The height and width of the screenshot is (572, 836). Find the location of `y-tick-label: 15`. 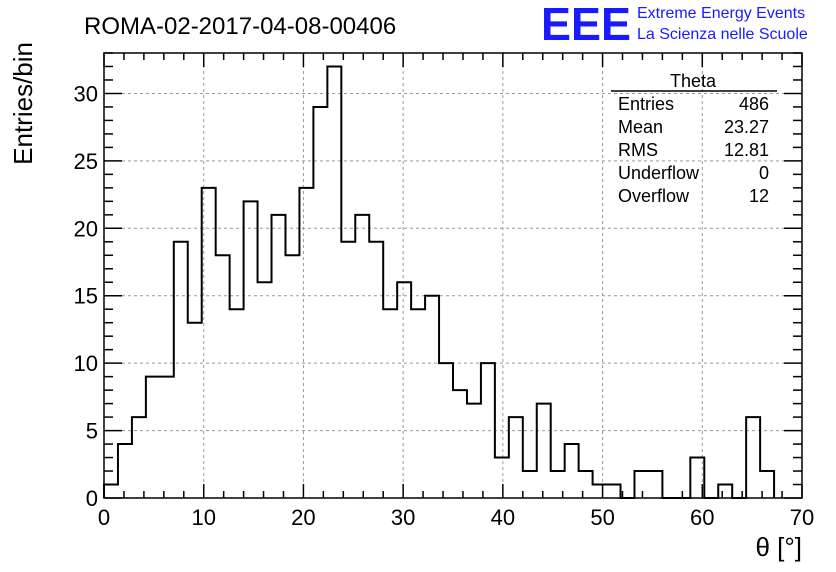

y-tick-label: 15 is located at coordinates (86, 296).